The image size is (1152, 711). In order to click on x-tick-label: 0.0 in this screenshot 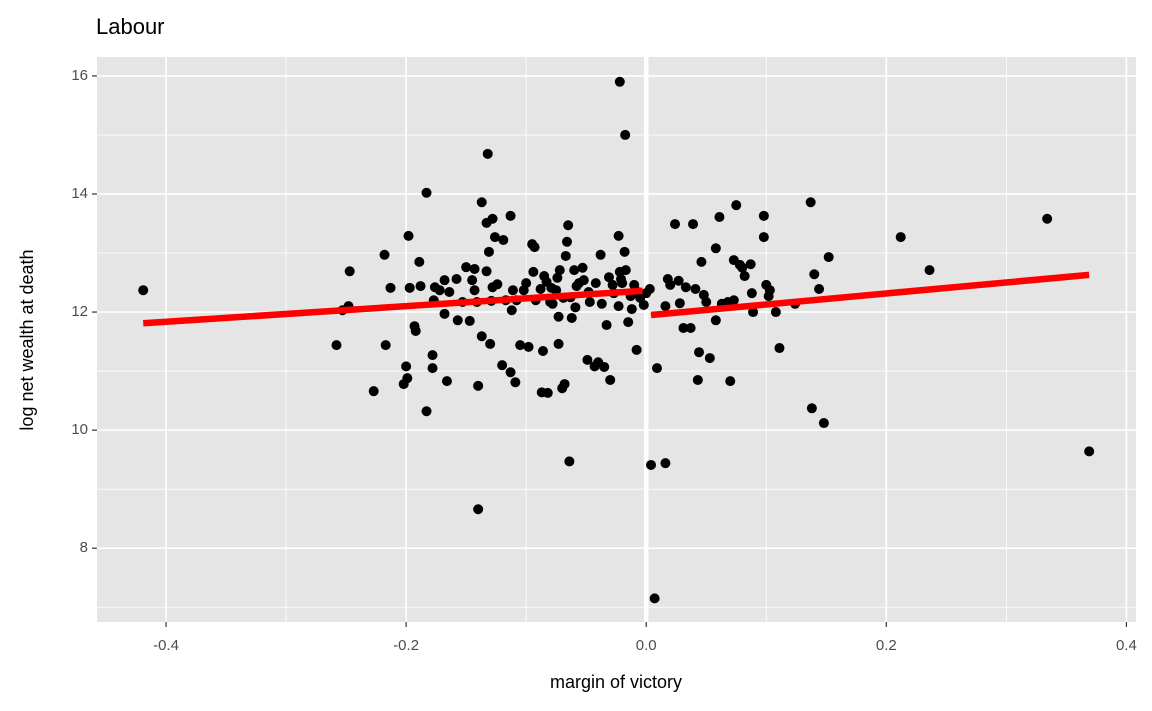, I will do `click(646, 645)`.